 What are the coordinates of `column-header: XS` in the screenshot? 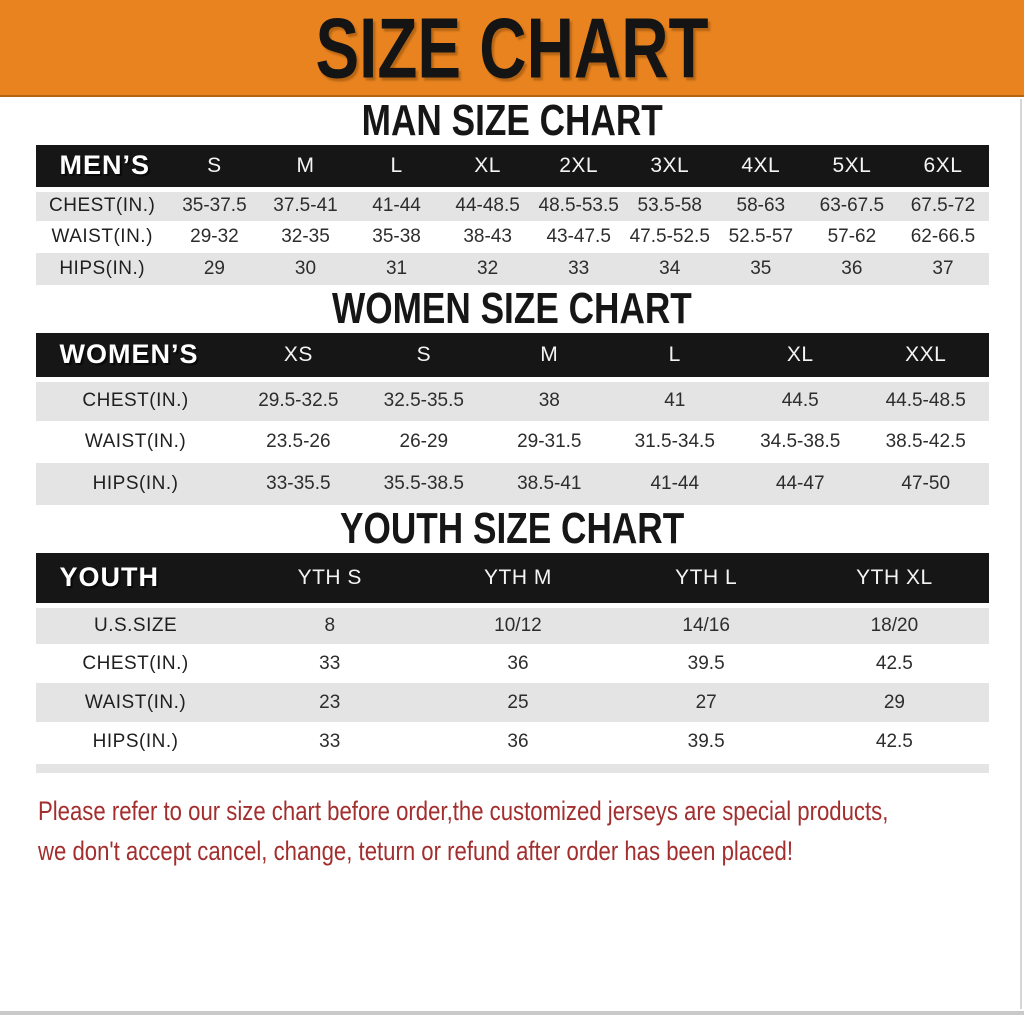 It's located at (298, 357).